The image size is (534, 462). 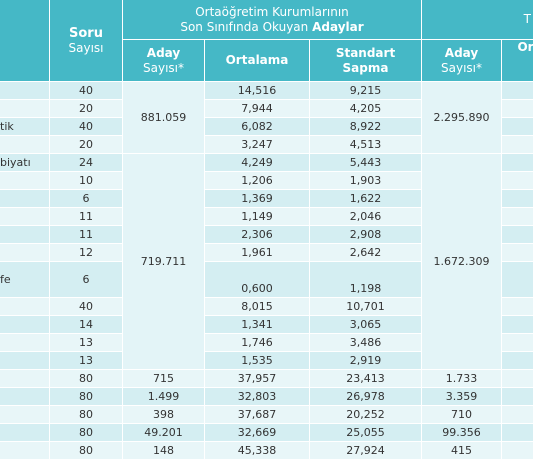 I want to click on cell-soru: 12, so click(x=86, y=253).